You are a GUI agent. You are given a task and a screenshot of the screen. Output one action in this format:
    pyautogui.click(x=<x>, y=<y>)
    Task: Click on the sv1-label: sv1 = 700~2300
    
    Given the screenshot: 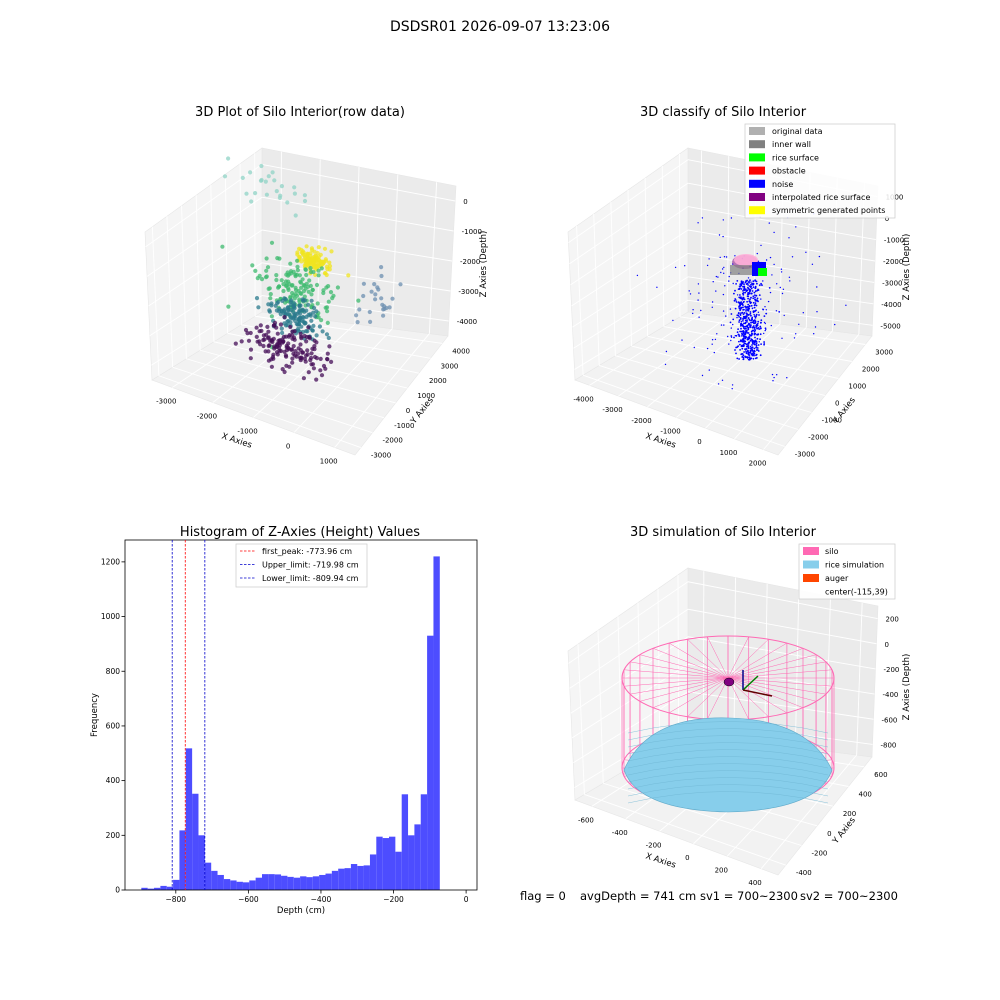 What is the action you would take?
    pyautogui.click(x=749, y=896)
    